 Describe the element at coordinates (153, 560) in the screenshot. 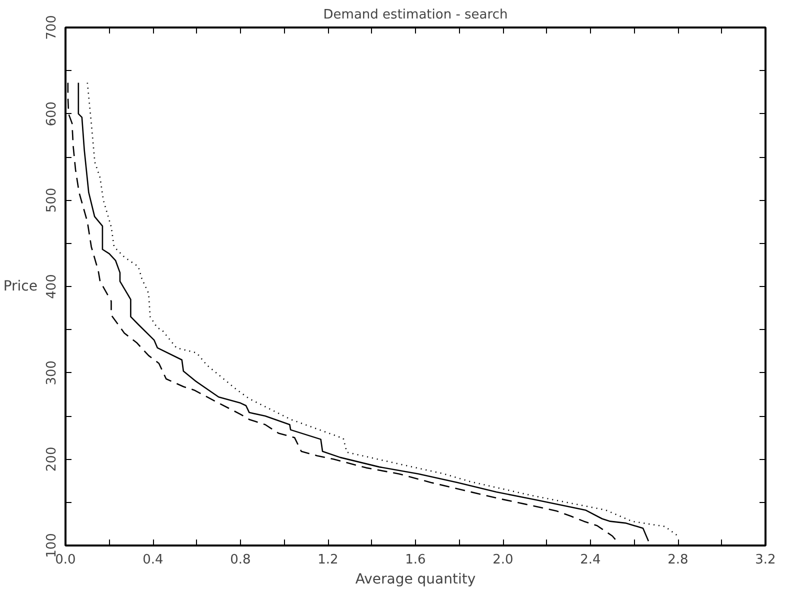

I see `x-tick-label: 0.4` at that location.